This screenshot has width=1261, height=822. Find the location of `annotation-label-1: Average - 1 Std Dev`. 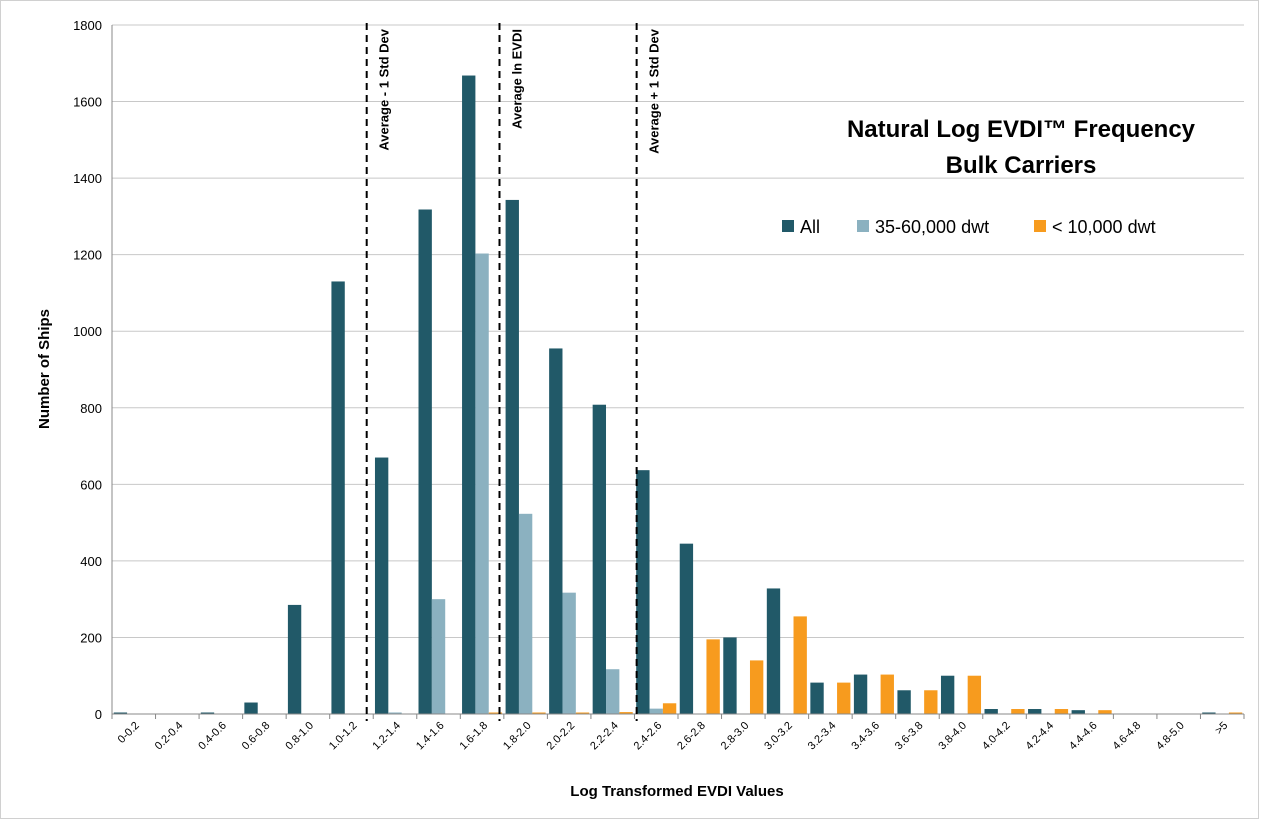

annotation-label-1: Average - 1 Std Dev is located at coordinates (384, 89).